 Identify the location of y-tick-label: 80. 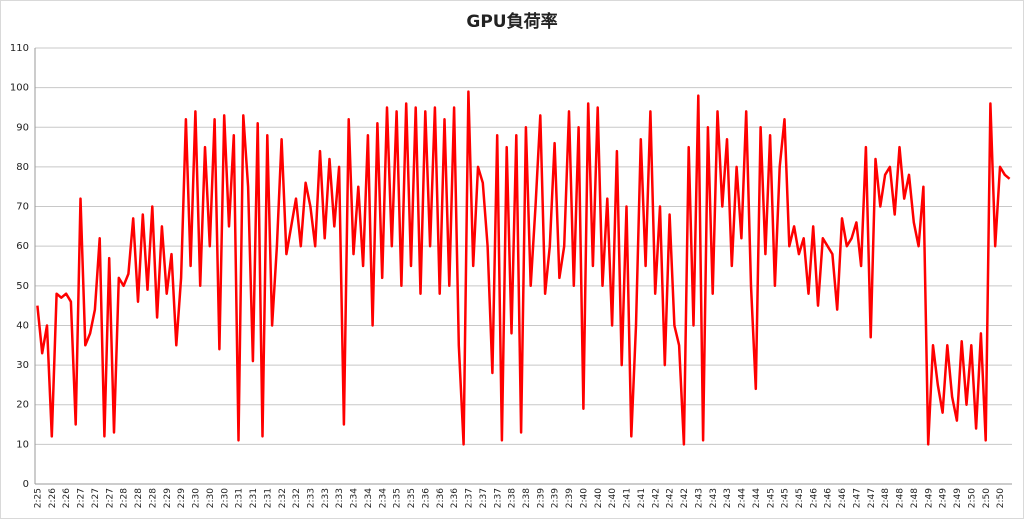
(22, 167).